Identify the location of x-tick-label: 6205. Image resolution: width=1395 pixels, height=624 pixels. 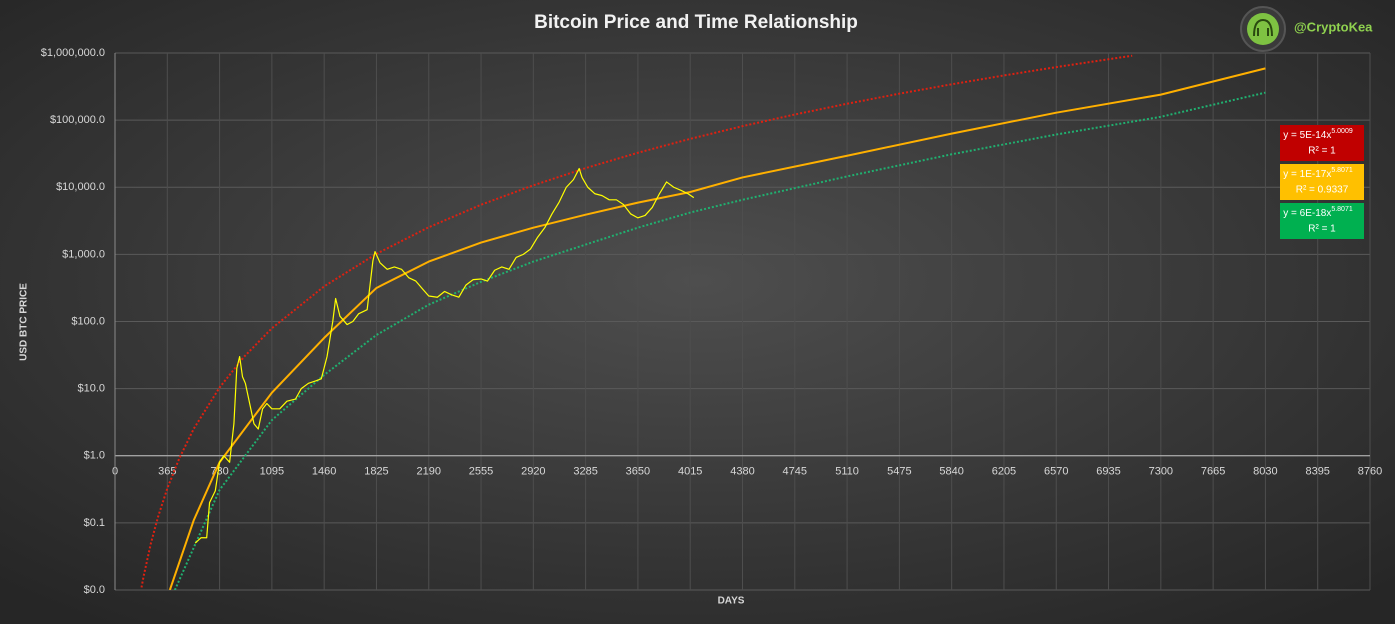
(1004, 472).